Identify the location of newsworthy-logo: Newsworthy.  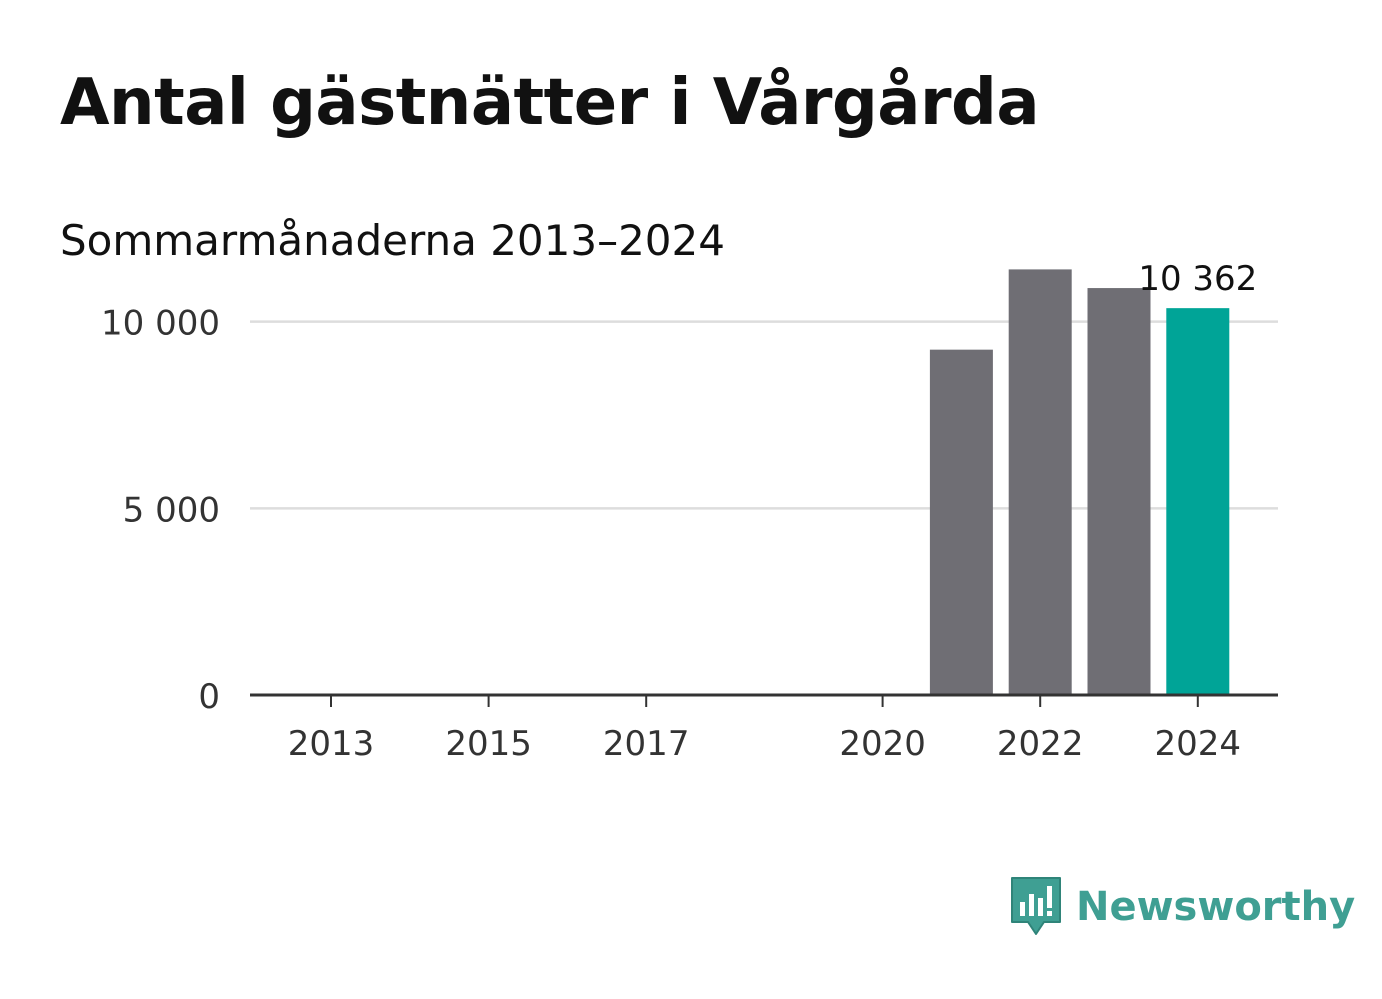
(1182, 907).